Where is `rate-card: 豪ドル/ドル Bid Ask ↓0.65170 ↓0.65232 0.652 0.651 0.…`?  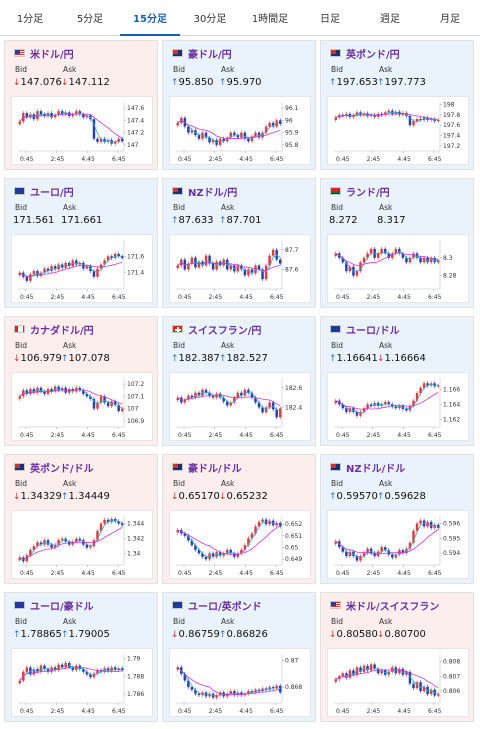 rate-card: 豪ドル/ドル Bid Ask ↓0.65170 ↓0.65232 0.652 0.651 0.… is located at coordinates (239, 519).